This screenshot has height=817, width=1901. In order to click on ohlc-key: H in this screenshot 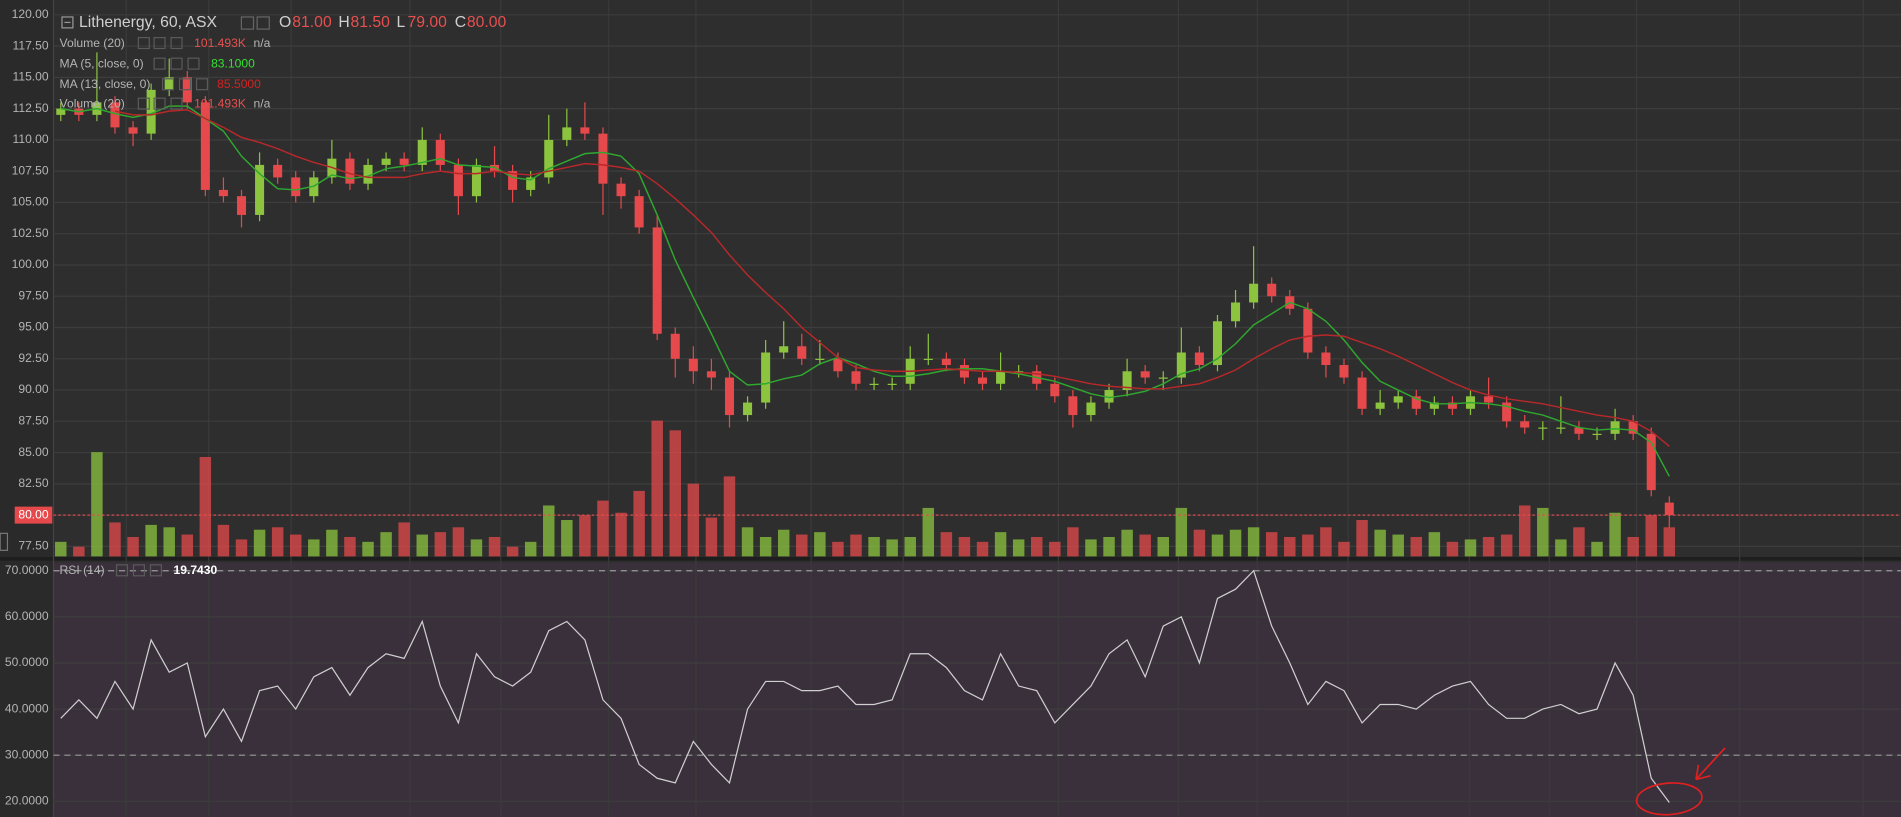, I will do `click(343, 22)`.